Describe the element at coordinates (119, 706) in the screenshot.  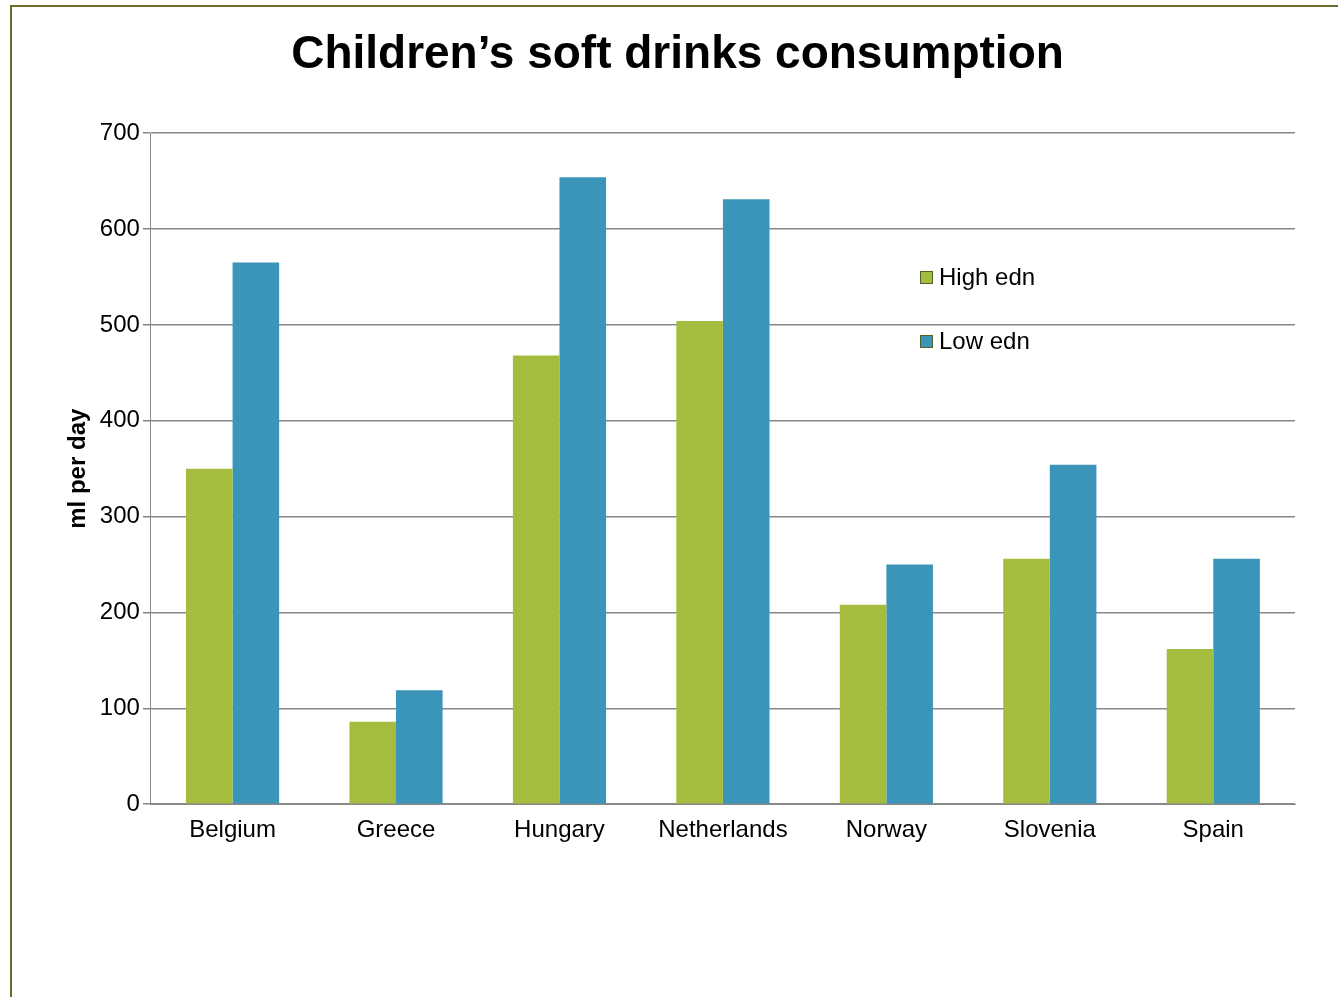
I see `y-tick-label: 100` at that location.